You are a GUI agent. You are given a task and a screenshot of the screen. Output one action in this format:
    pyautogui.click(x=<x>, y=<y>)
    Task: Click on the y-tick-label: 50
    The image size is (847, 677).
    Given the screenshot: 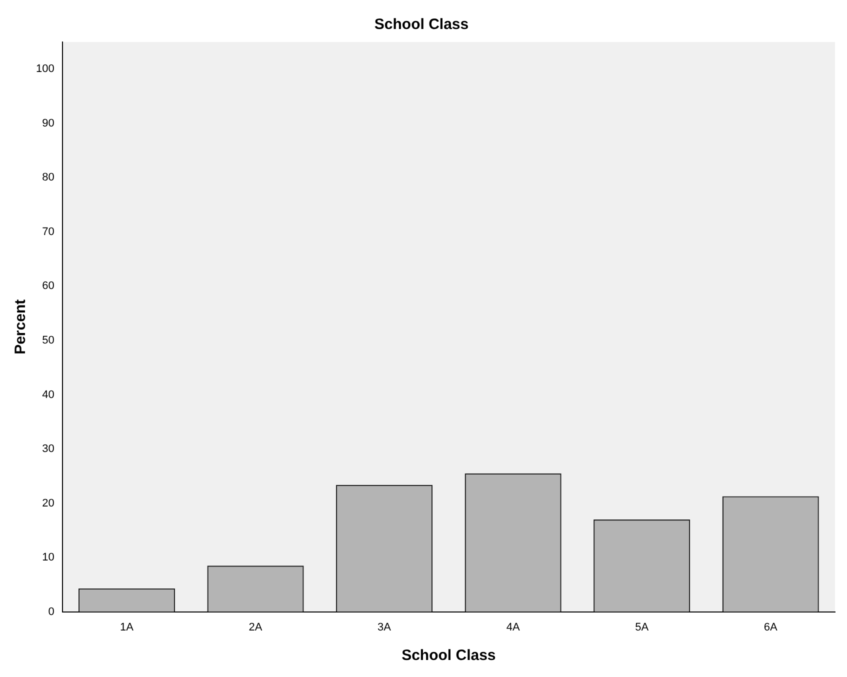 What is the action you would take?
    pyautogui.click(x=48, y=340)
    